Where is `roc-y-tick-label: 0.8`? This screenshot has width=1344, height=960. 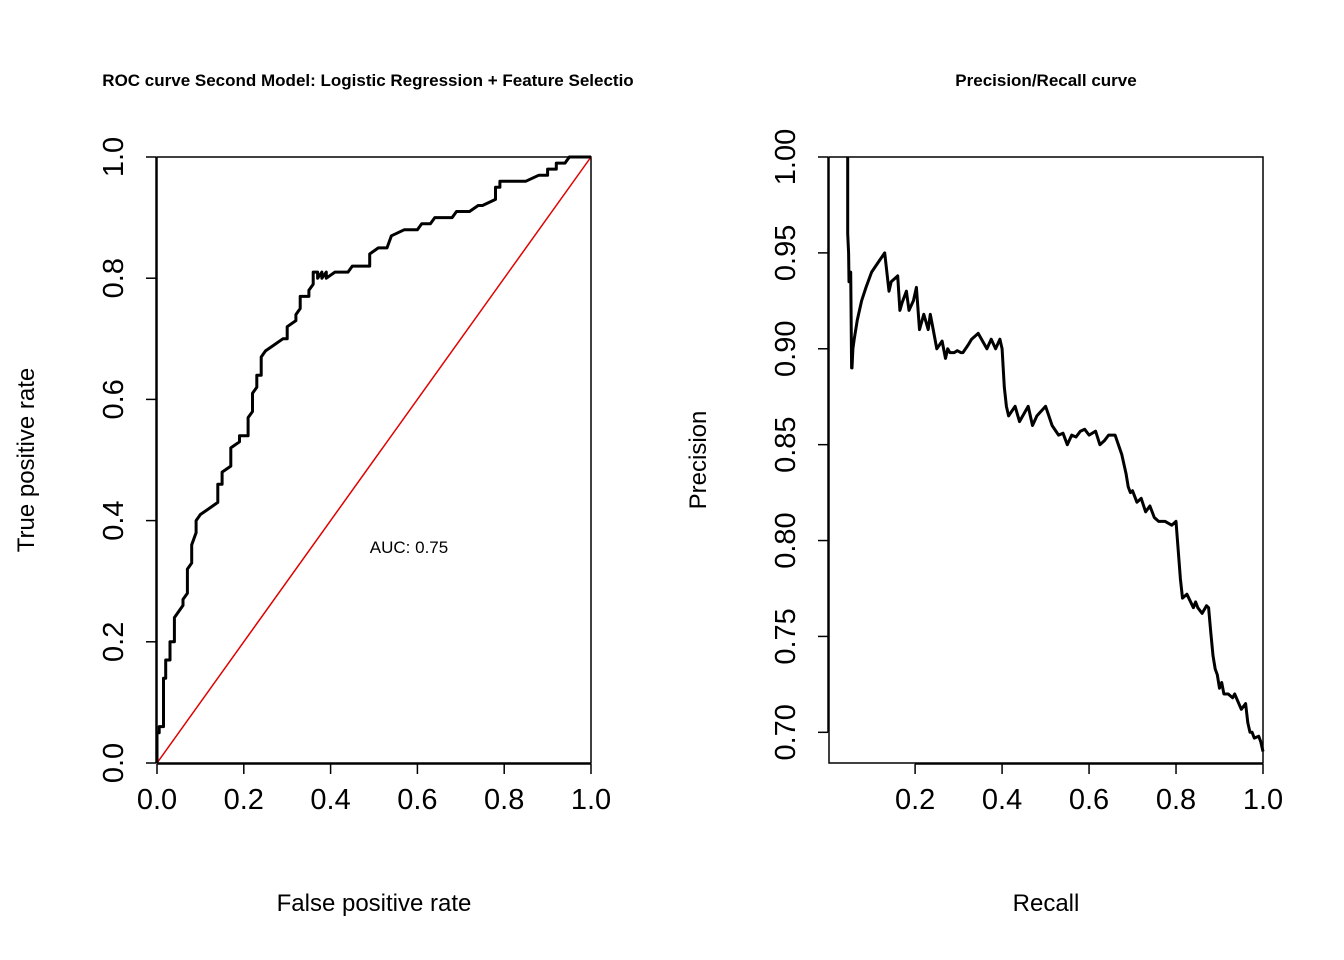
roc-y-tick-label: 0.8 is located at coordinates (114, 278).